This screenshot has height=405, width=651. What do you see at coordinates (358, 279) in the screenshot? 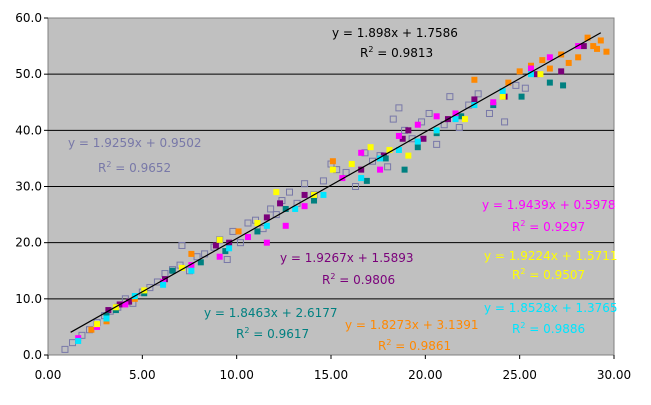
I see `r-squared-label: R2 = 0.9806` at bounding box center [358, 279].